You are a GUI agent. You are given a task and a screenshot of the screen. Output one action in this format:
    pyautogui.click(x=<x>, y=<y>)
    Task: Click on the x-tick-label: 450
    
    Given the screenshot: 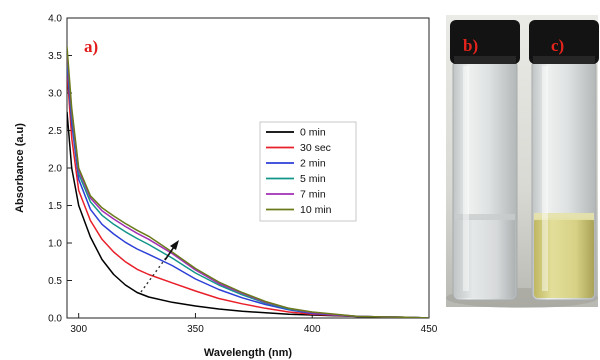 What is the action you would take?
    pyautogui.click(x=429, y=329)
    